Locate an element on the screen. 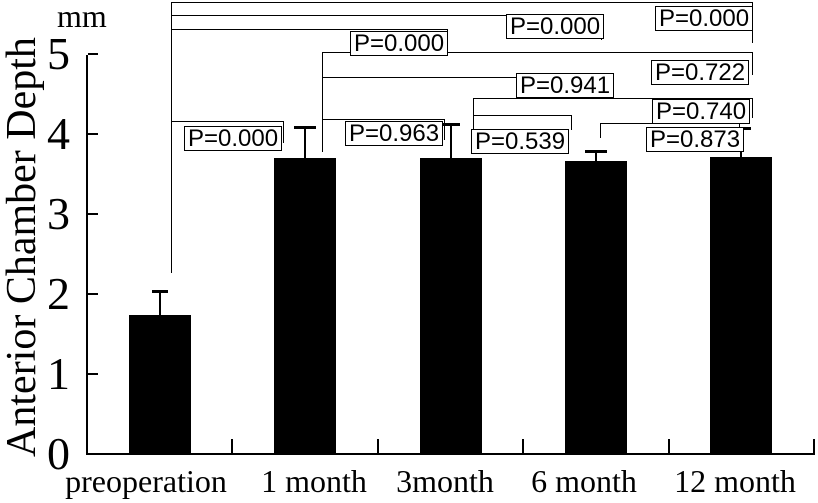 Image resolution: width=818 pixels, height=503 pixels. p-value-label: P=0.873 is located at coordinates (695, 139).